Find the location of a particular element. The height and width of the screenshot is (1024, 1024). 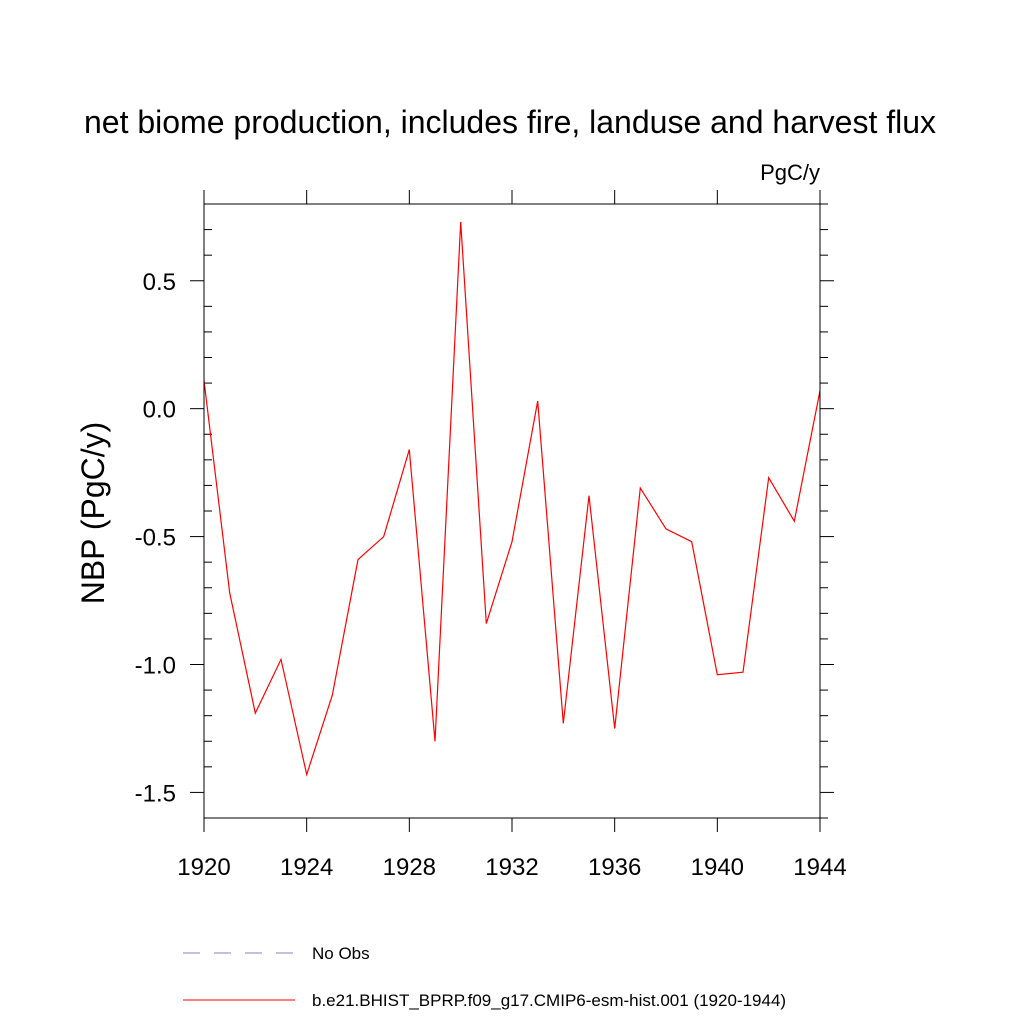

x-tick-labels: 1920 1924 1928 1932 1936 1940 1944 is located at coordinates (511, 867).